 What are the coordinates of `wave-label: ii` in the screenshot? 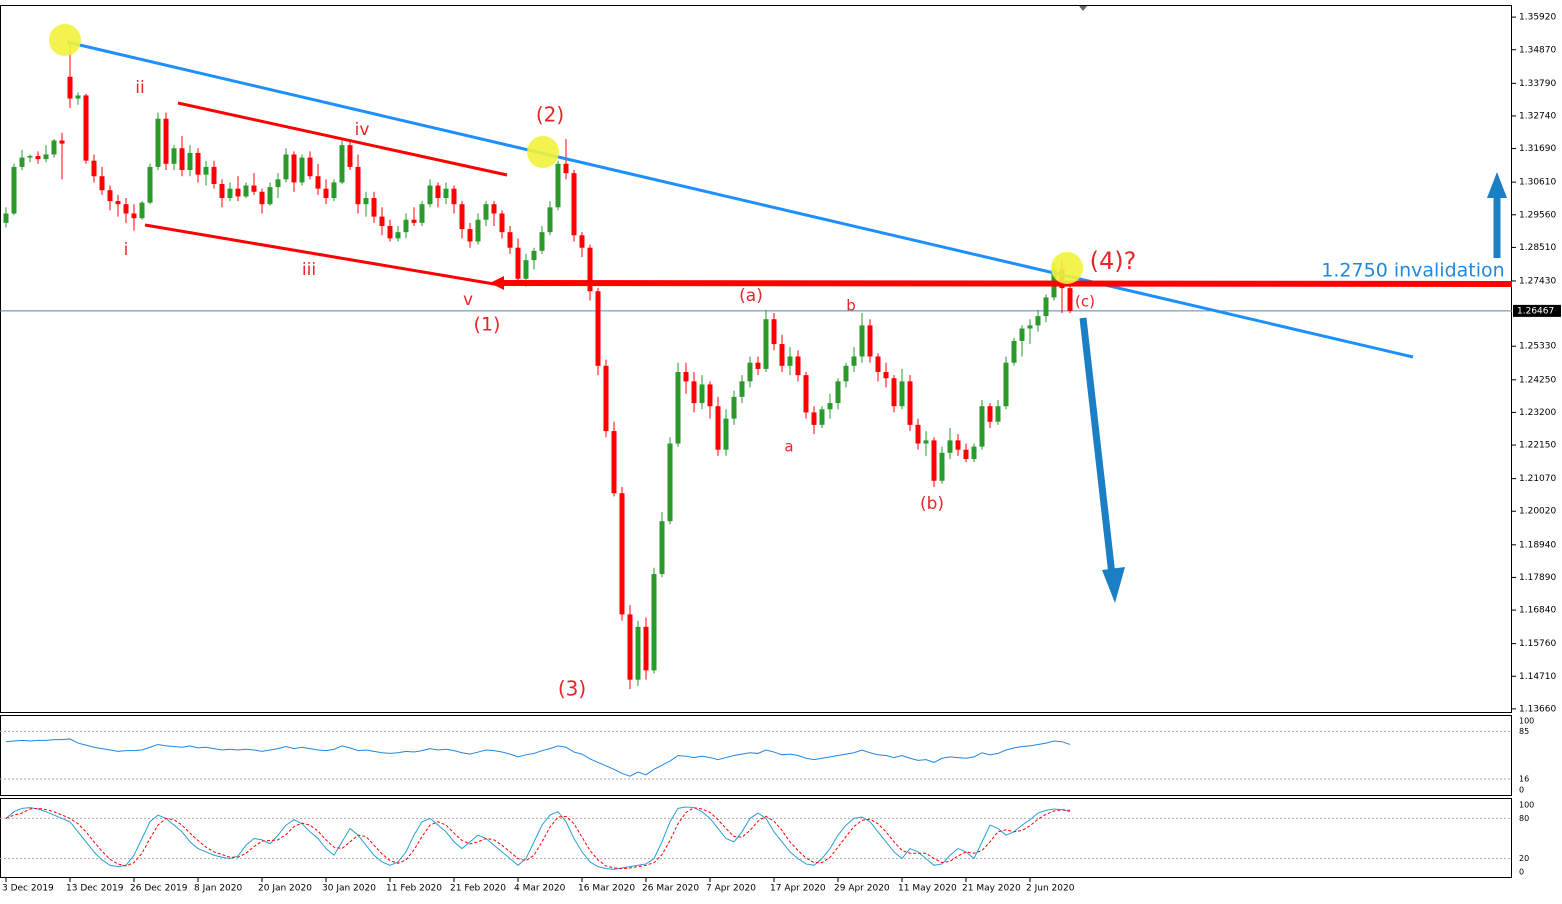 It's located at (139, 88).